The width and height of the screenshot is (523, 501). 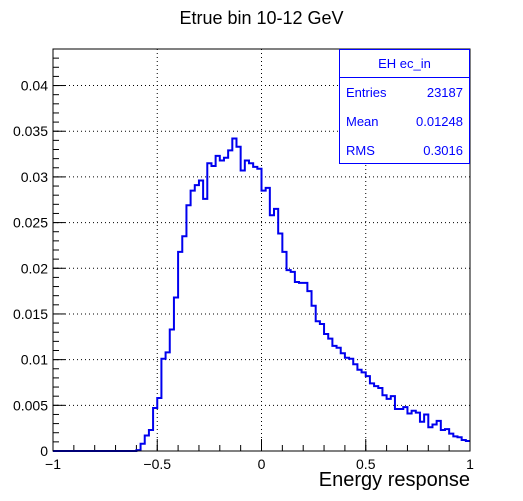 I want to click on x-tick-label: 0.5, so click(x=366, y=464).